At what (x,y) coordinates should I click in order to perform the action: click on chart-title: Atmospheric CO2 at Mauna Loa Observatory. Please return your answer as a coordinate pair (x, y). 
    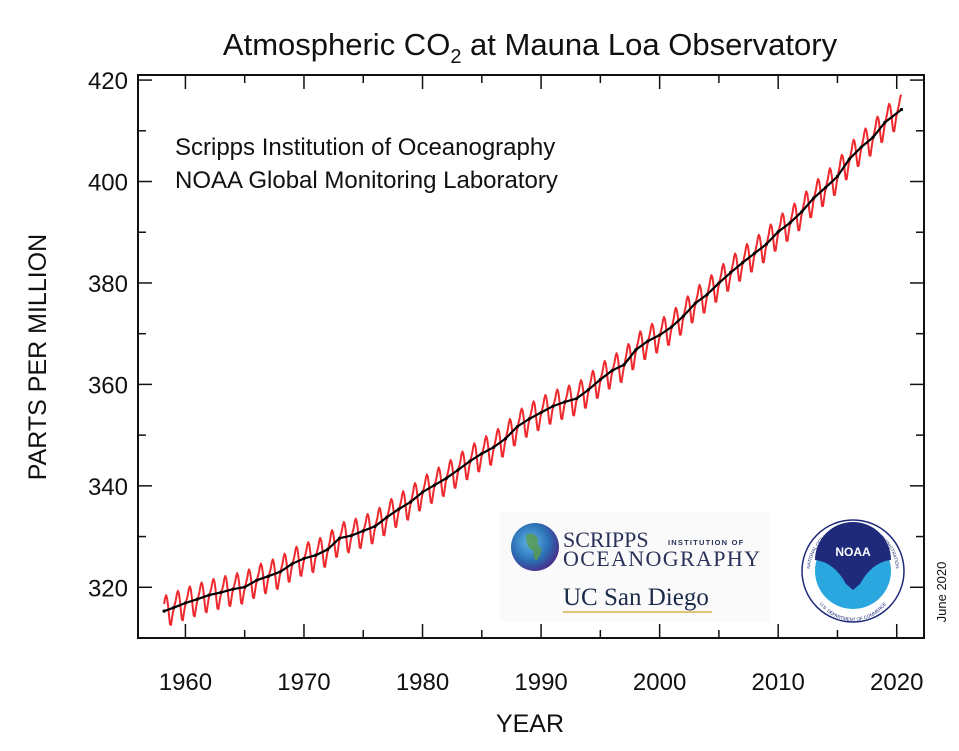
    Looking at the image, I should click on (530, 47).